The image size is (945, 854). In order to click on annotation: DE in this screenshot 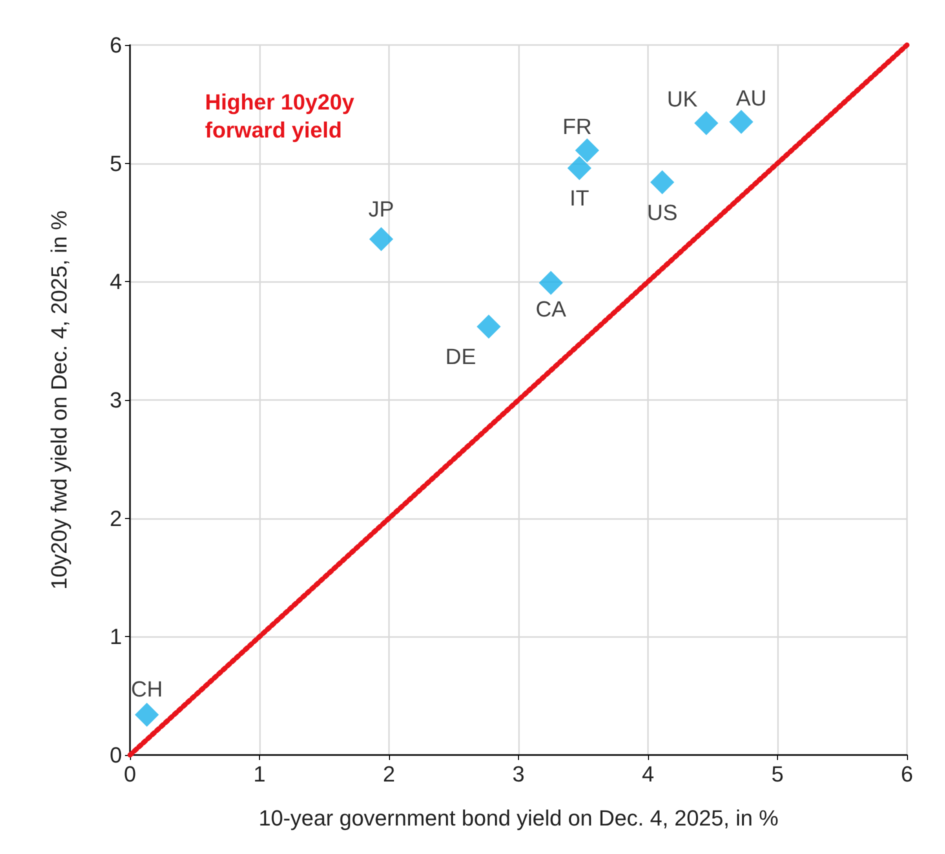, I will do `click(460, 357)`.